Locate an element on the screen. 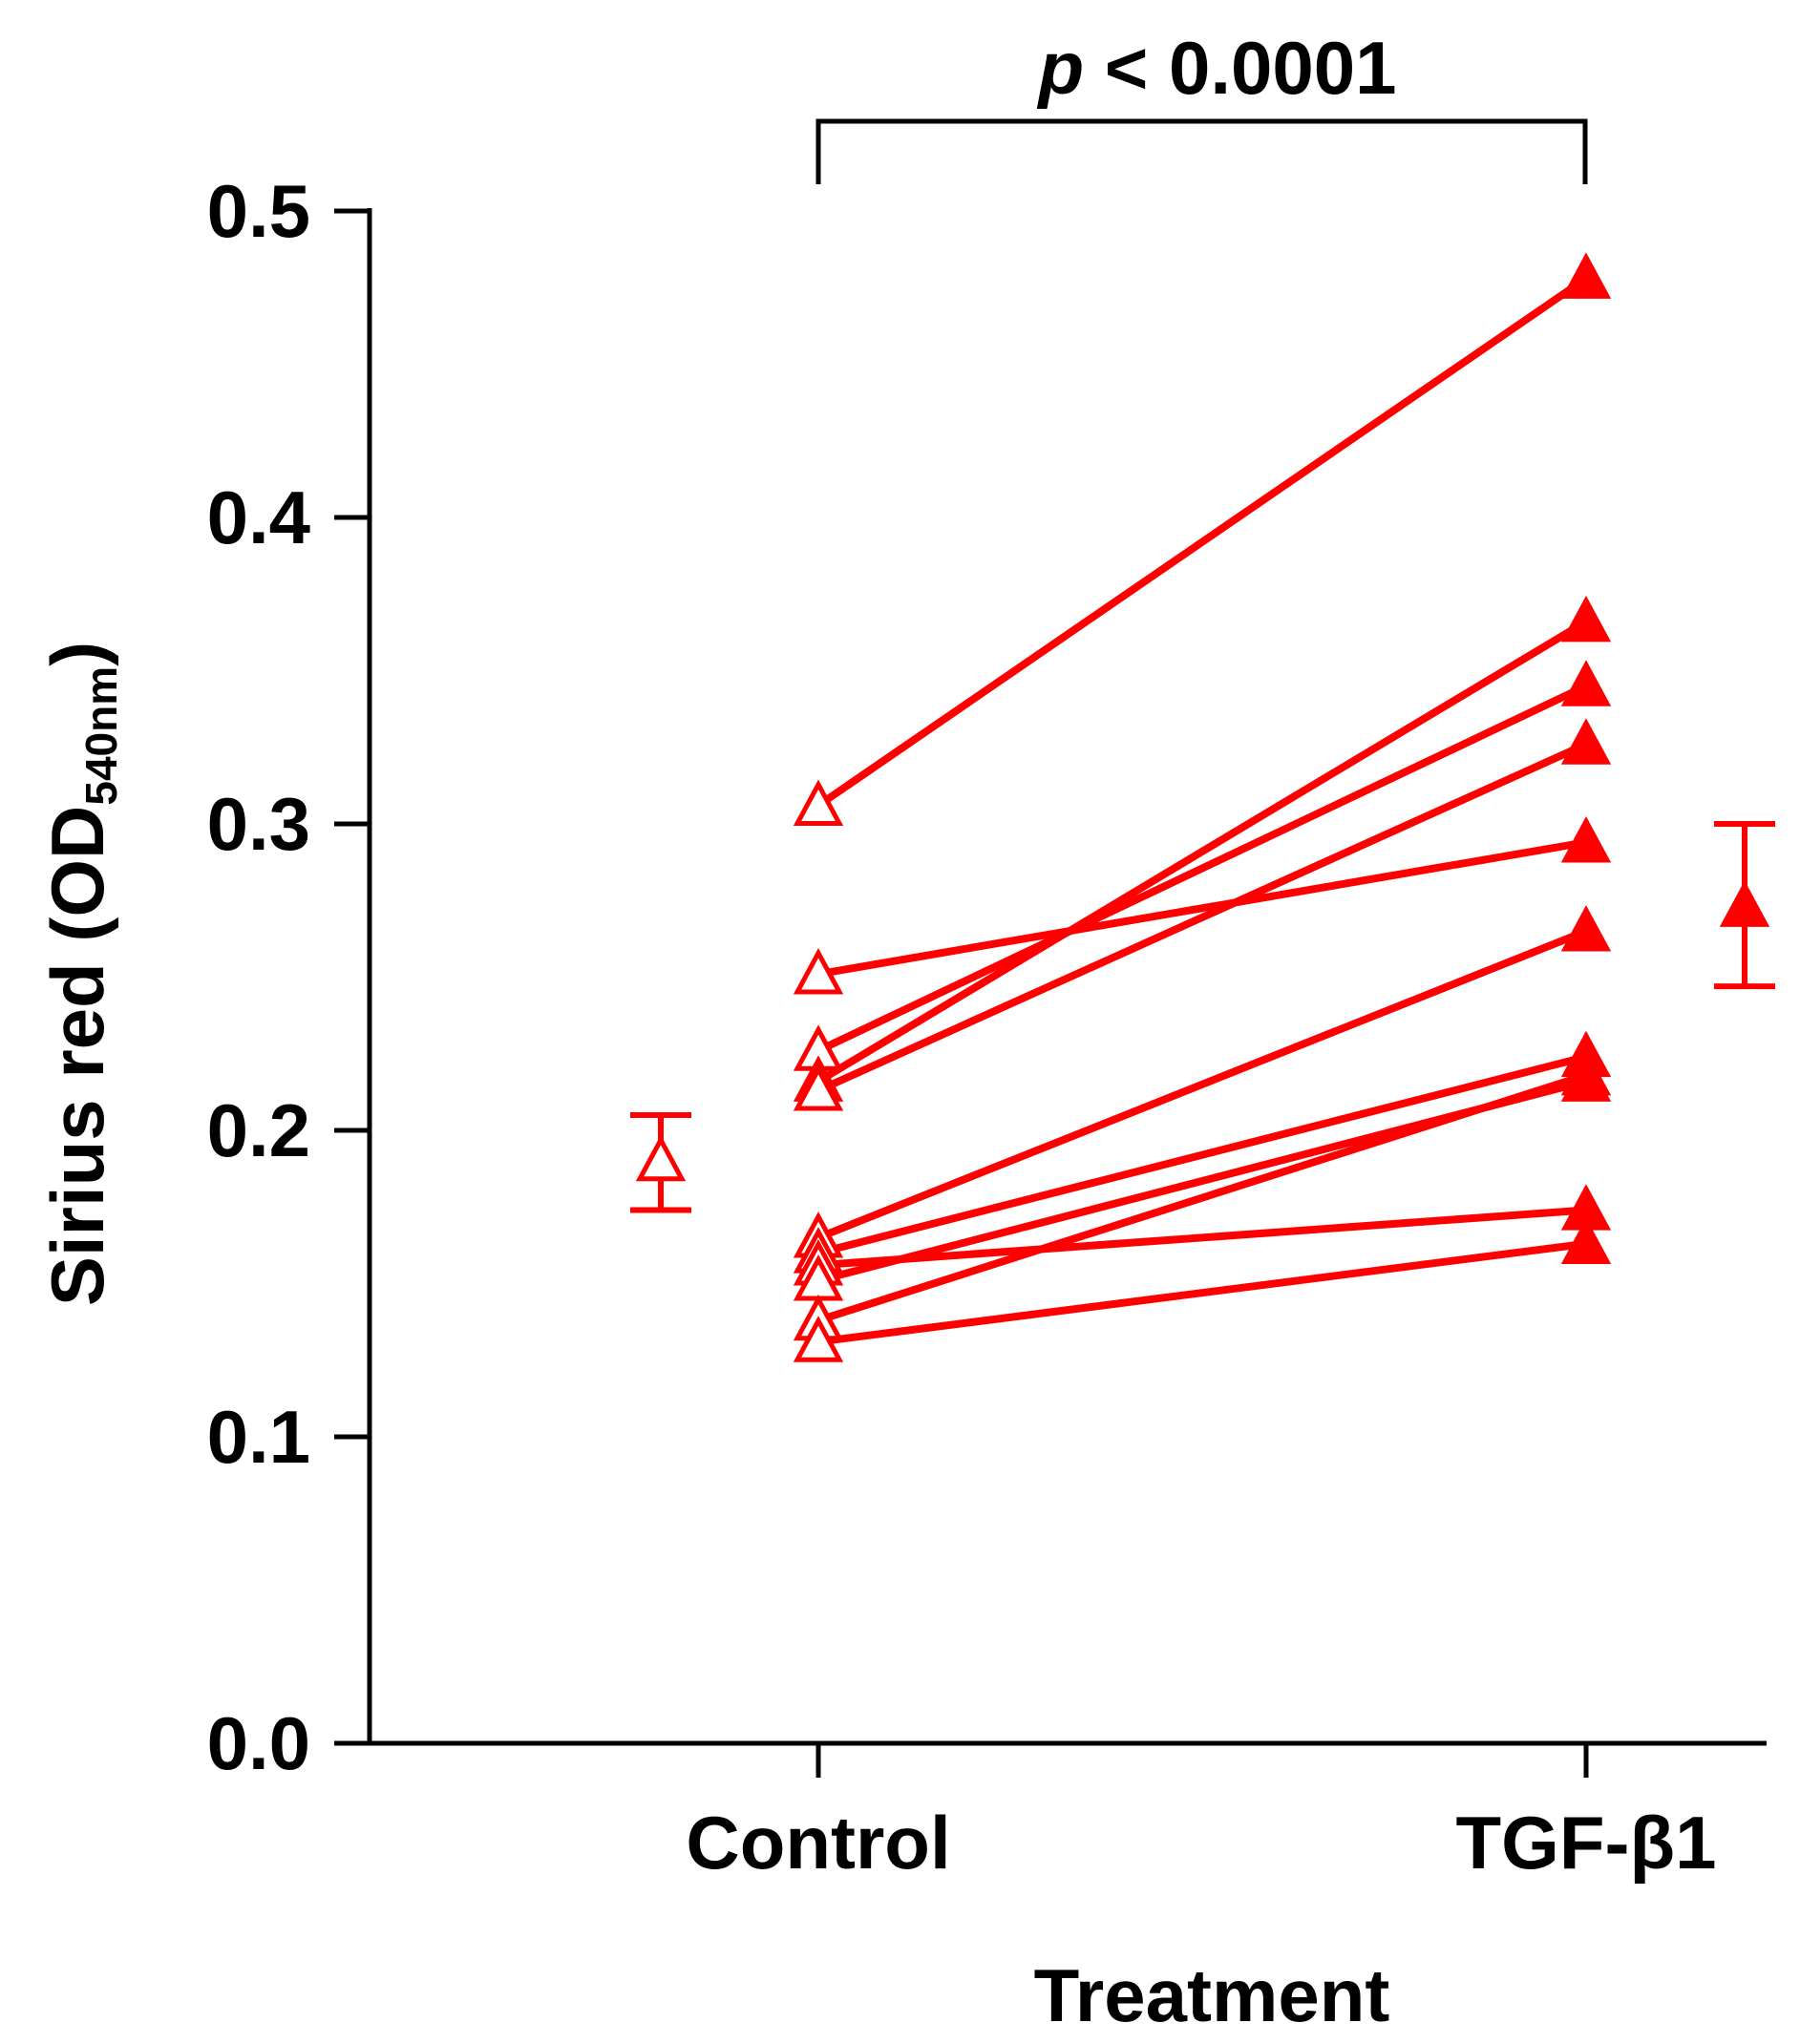  y-tick-label: 0.0 is located at coordinates (258, 1743).